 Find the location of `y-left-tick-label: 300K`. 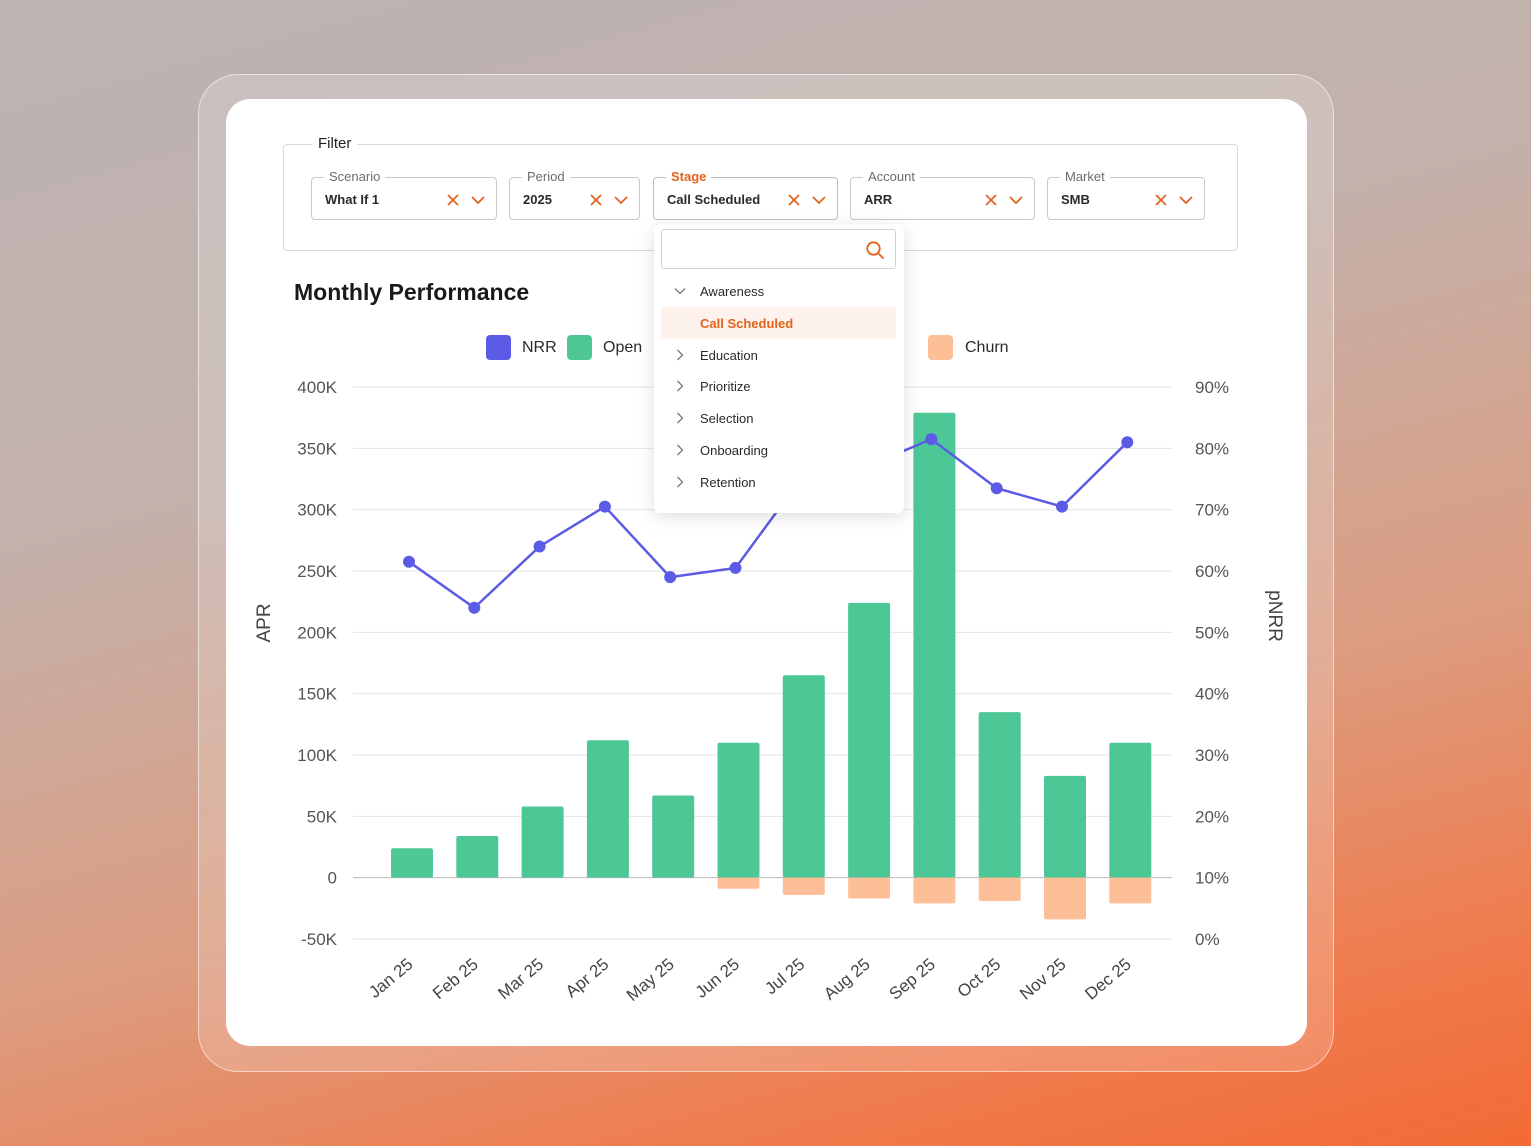

y-left-tick-label: 300K is located at coordinates (317, 510).